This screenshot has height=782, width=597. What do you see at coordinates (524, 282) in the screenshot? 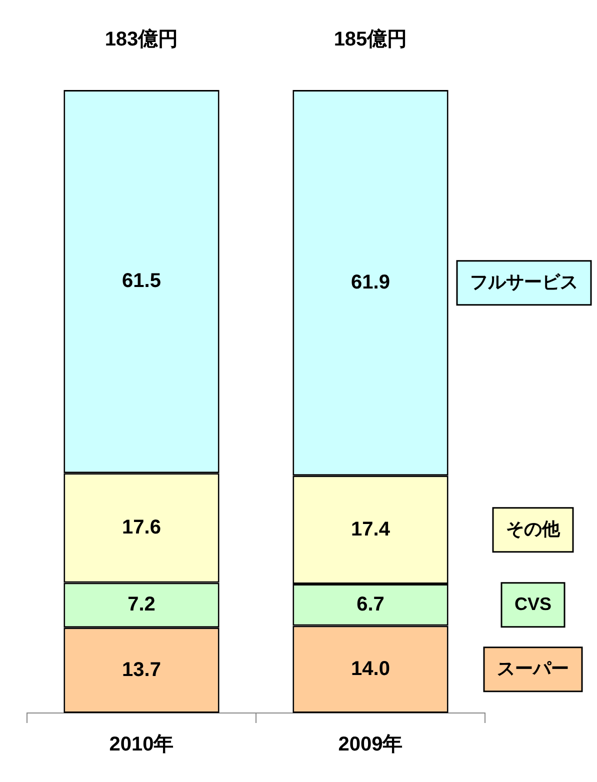
I see `series-label: フルサービス` at bounding box center [524, 282].